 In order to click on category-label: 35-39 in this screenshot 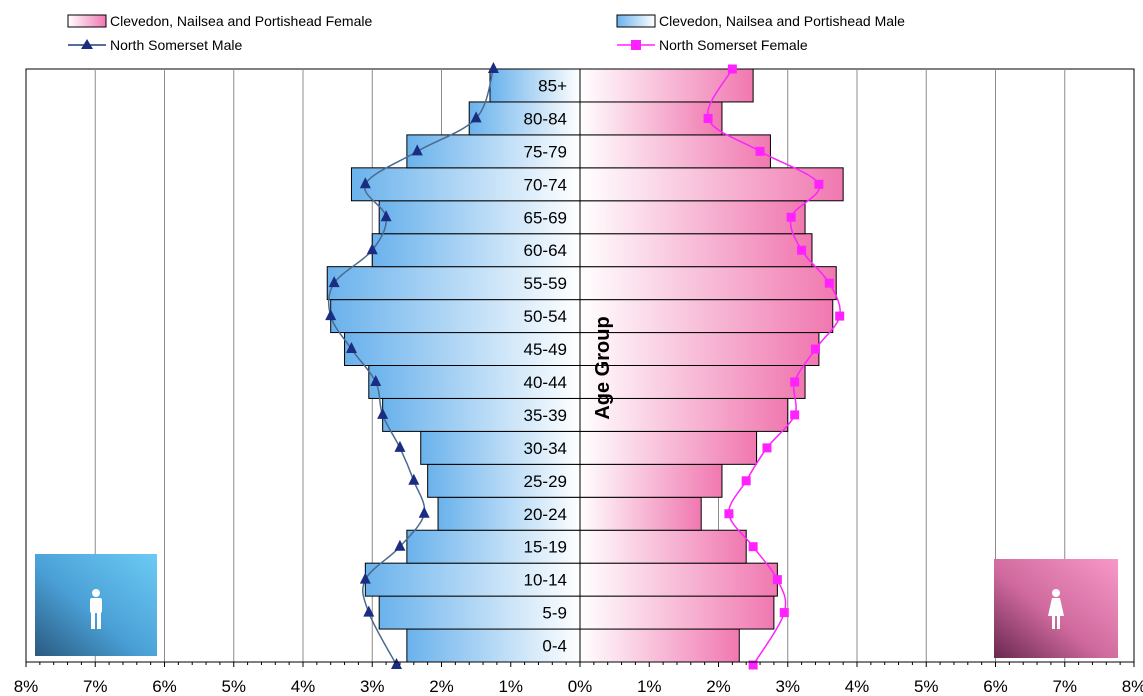, I will do `click(545, 415)`.